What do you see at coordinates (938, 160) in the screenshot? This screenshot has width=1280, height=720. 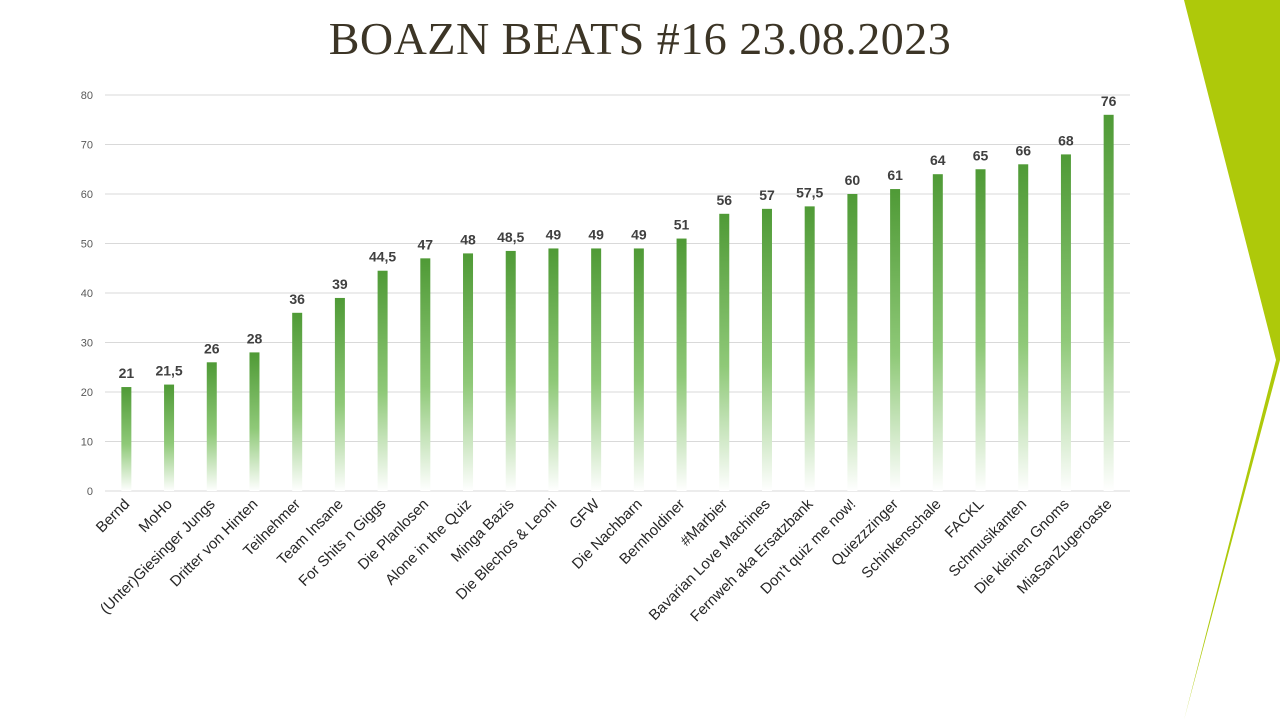 I see `data-label: 64` at bounding box center [938, 160].